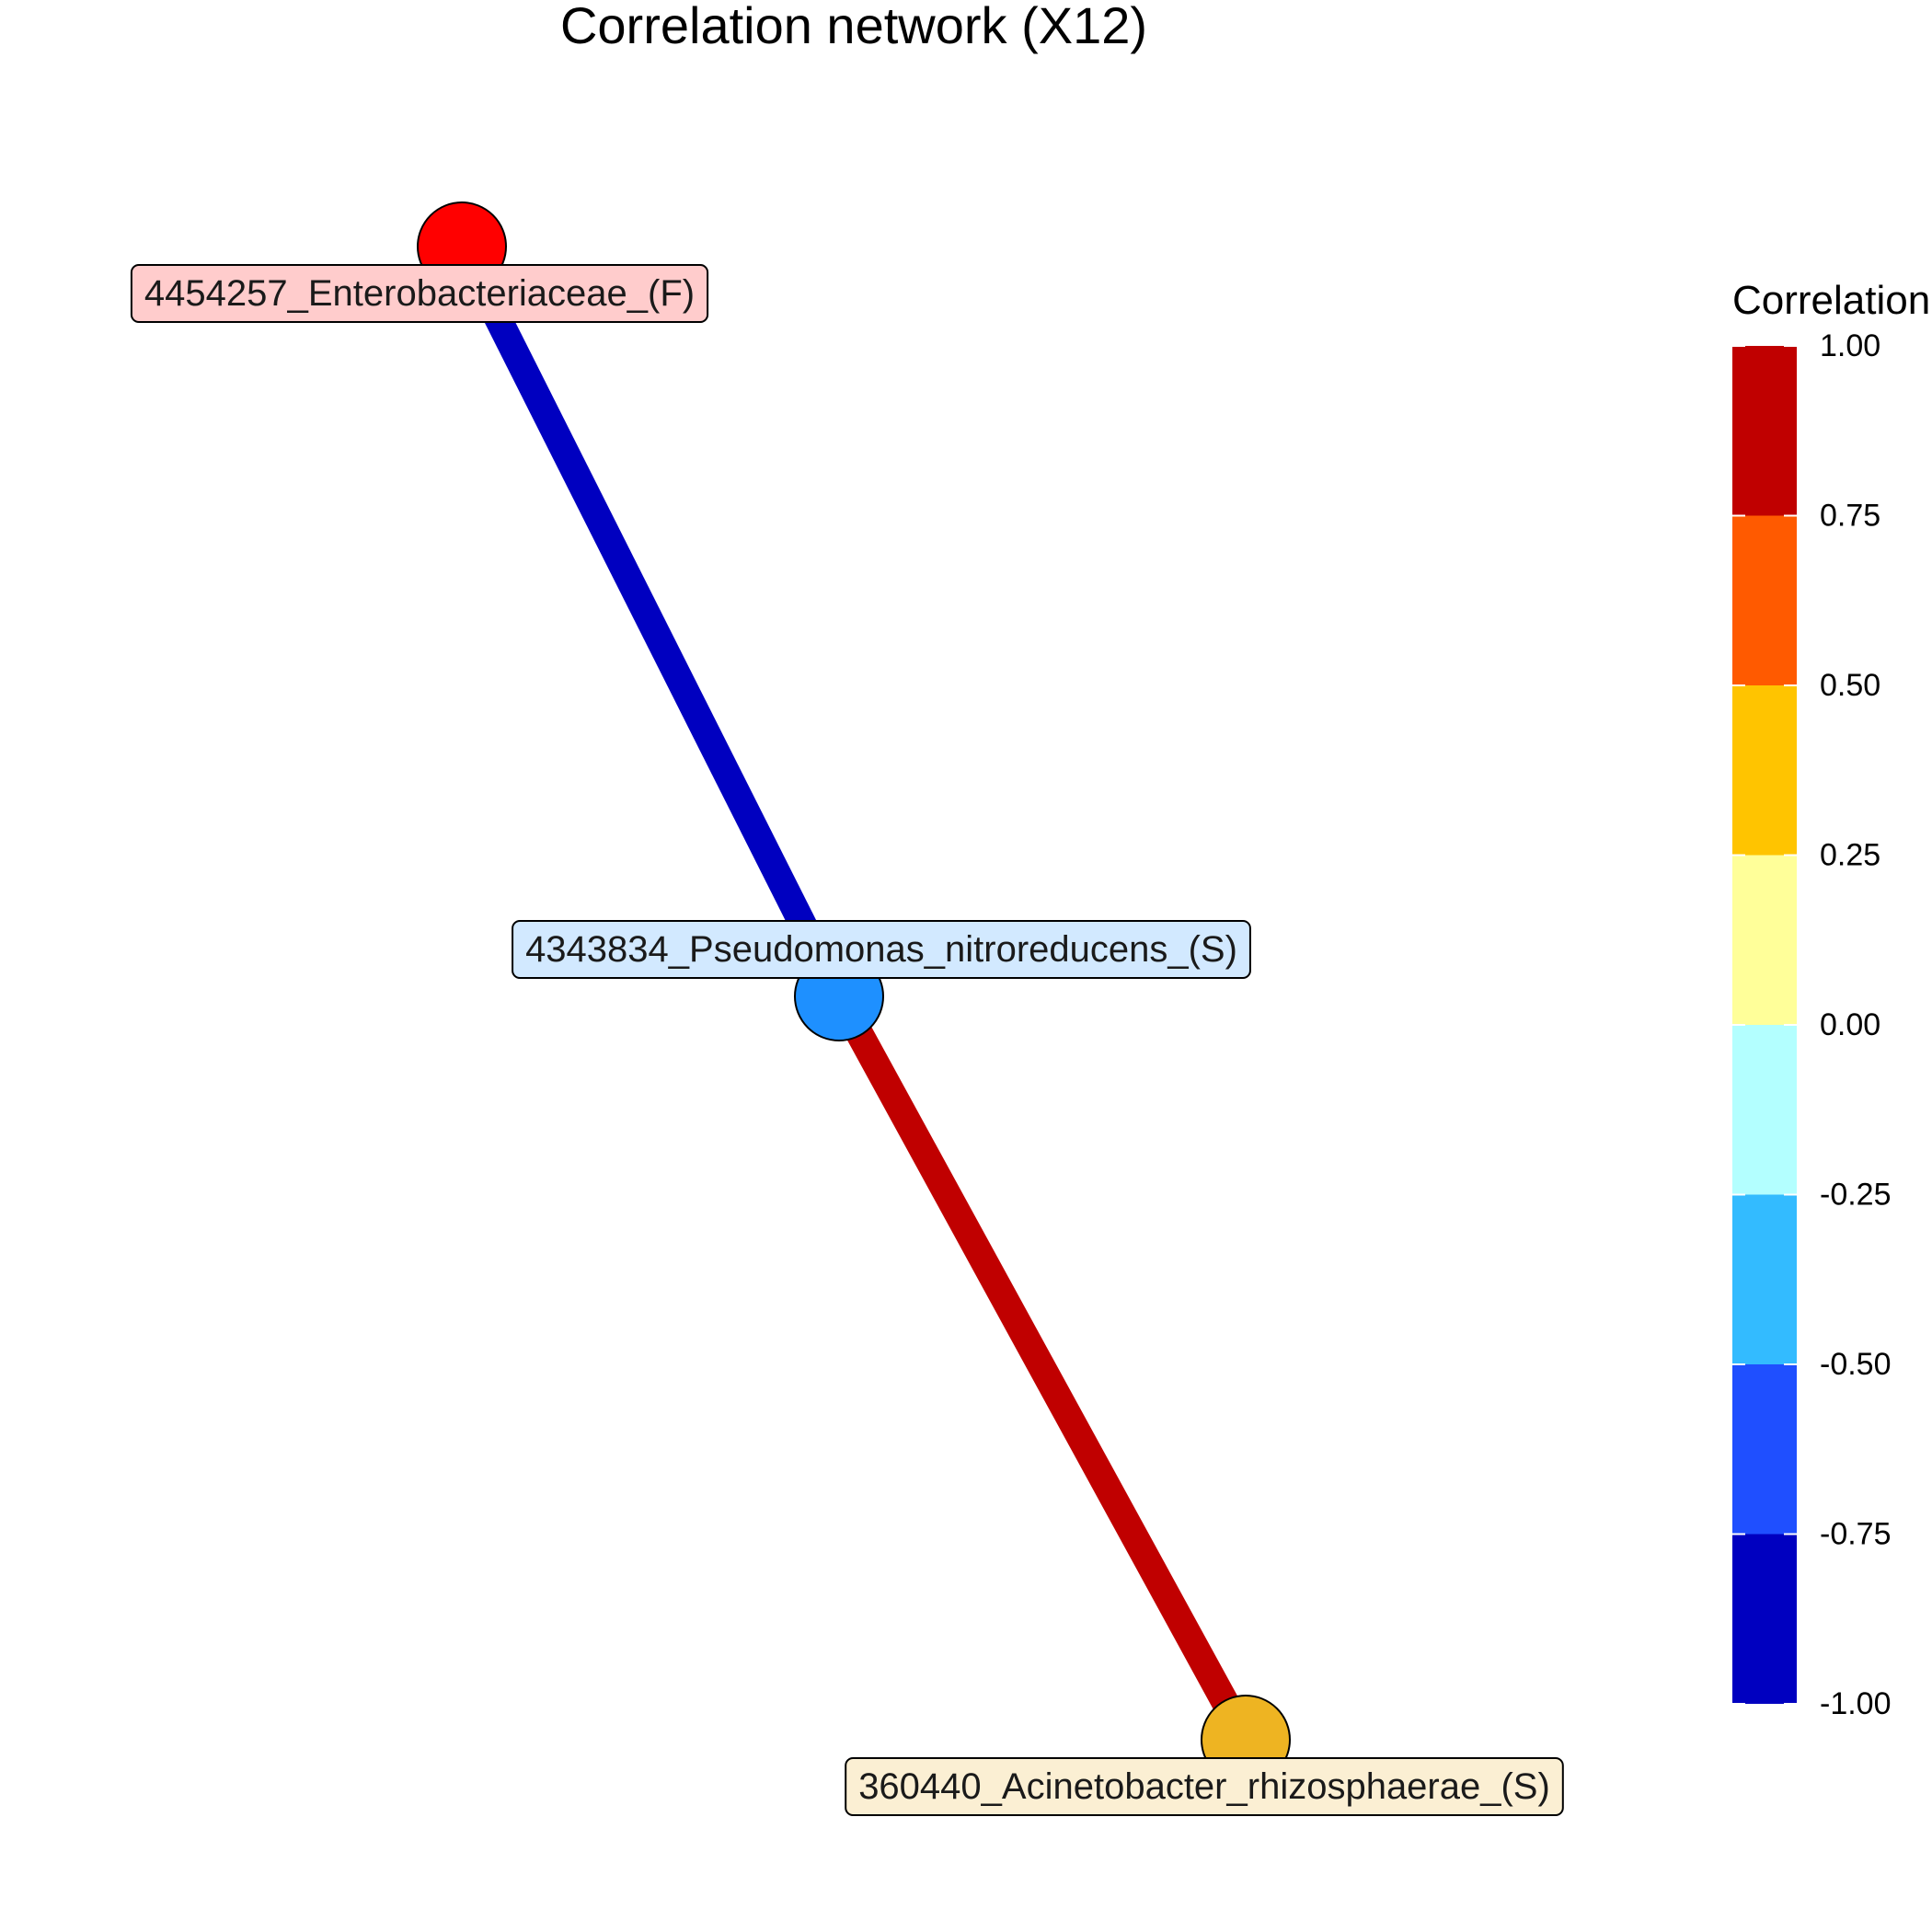 This screenshot has width=1932, height=1932. I want to click on node-label-n2: 4343834_Pseudomonas_nitroreducens_(S), so click(881, 949).